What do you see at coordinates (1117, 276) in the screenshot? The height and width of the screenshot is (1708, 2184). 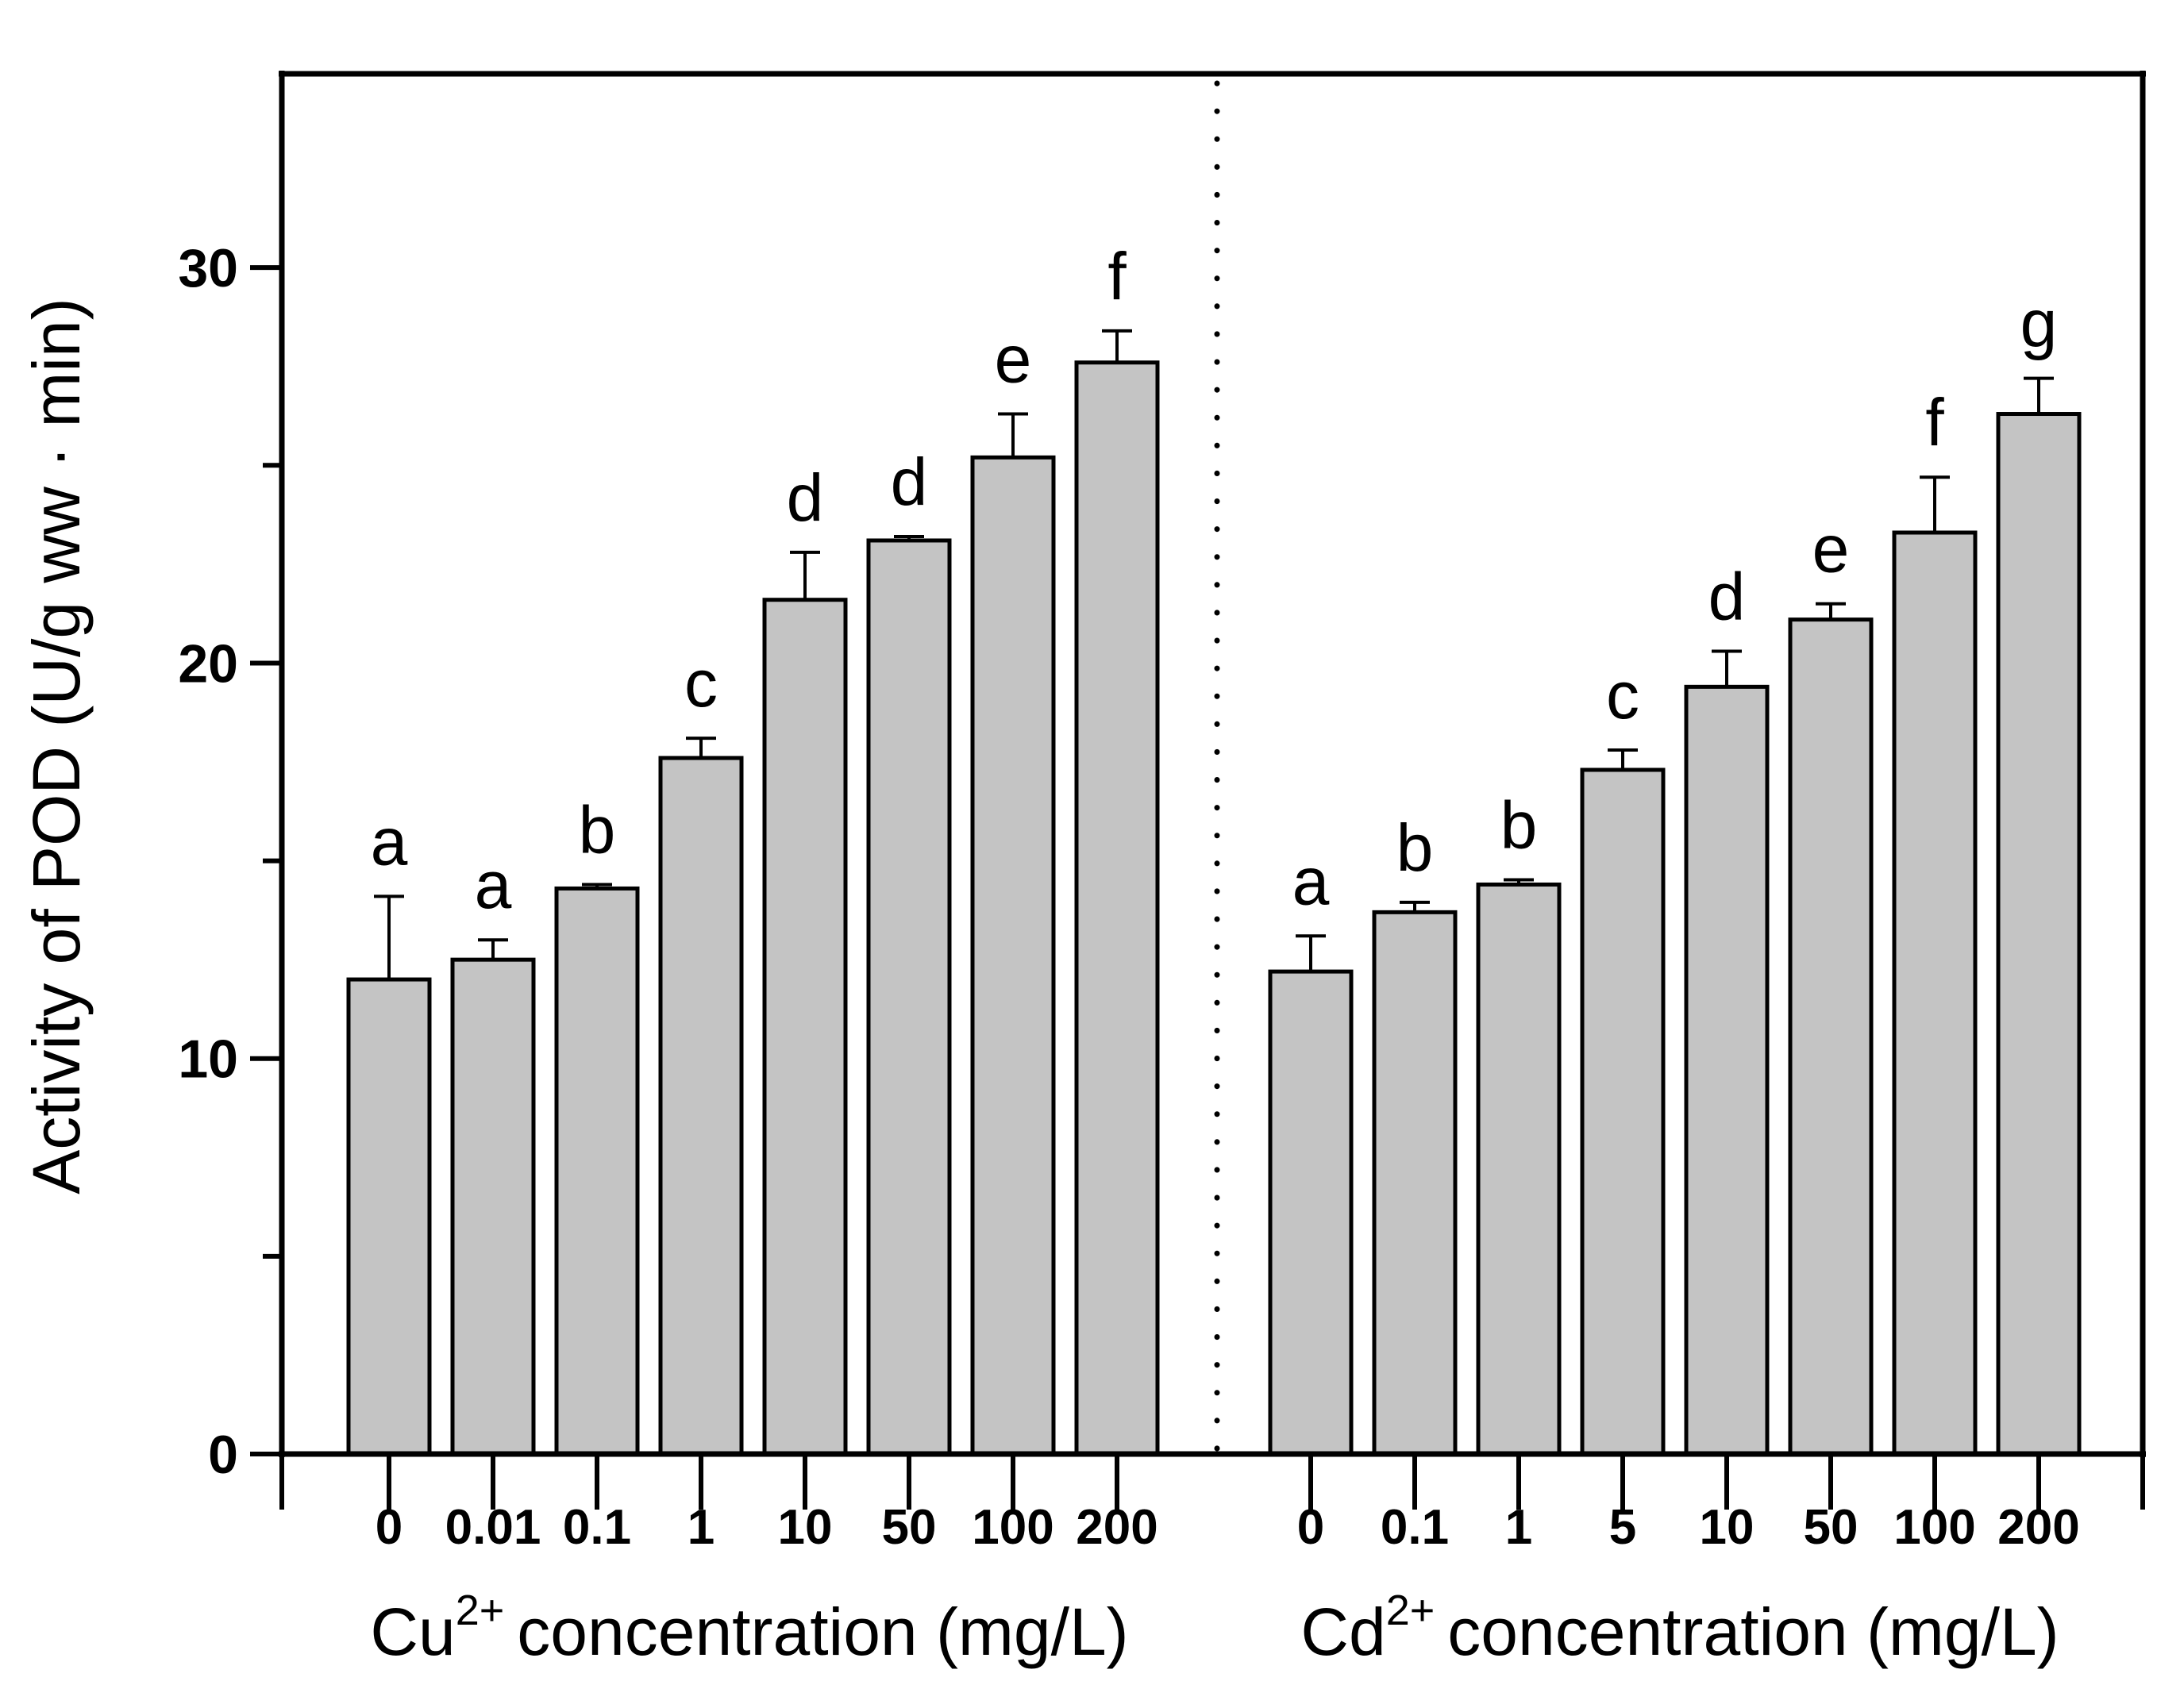 I see `sig-letter-cu-7: f` at bounding box center [1117, 276].